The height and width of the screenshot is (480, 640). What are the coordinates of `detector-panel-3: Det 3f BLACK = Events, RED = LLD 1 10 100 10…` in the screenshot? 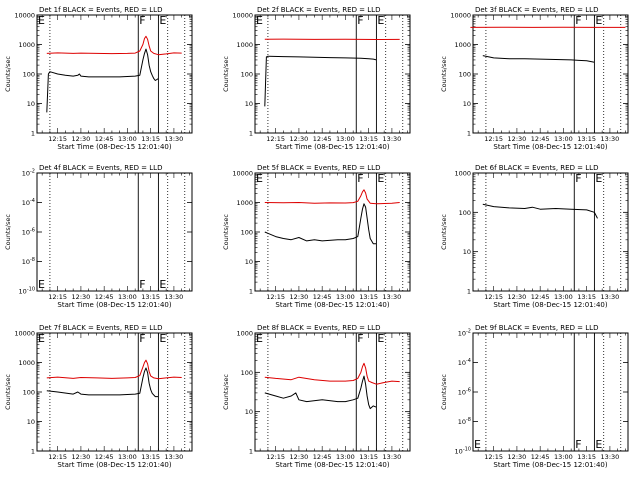 It's located at (534, 78).